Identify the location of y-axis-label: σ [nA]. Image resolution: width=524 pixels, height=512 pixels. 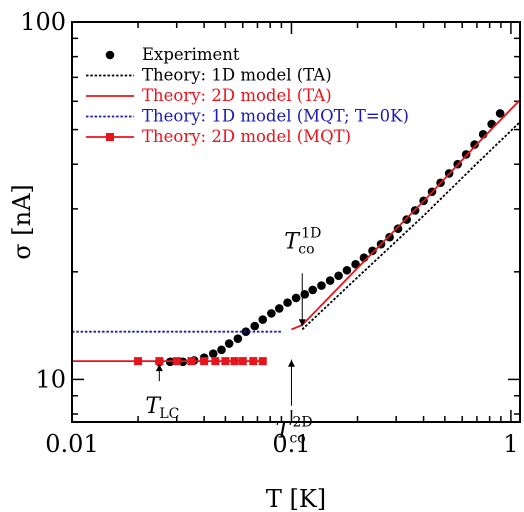
(22, 222).